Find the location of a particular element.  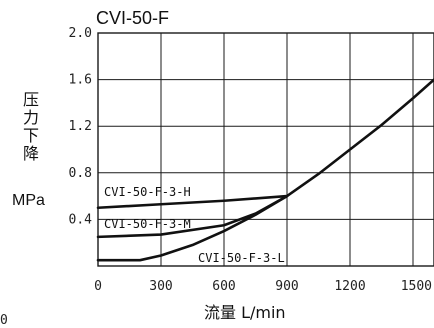

x-tick-label: 1200 is located at coordinates (349, 286).